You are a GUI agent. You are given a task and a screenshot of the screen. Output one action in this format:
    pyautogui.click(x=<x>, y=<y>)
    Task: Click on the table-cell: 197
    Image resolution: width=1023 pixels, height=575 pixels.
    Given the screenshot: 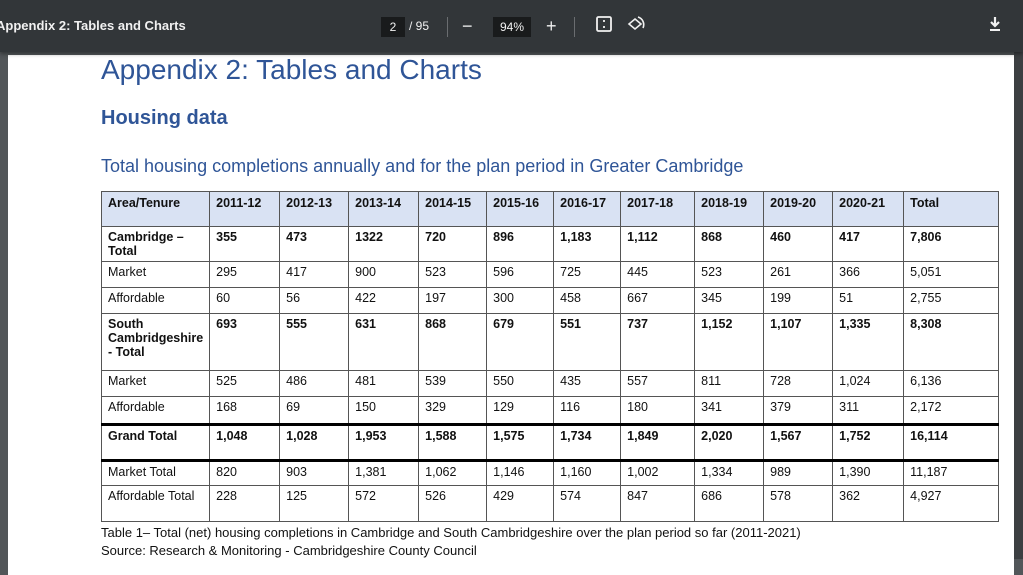 What is the action you would take?
    pyautogui.click(x=453, y=300)
    